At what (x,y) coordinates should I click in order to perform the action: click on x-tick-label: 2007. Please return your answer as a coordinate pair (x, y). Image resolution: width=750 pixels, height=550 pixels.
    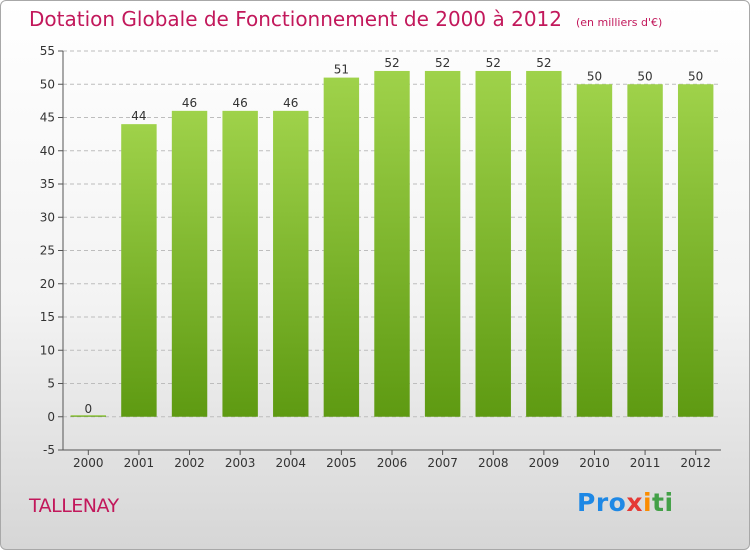
    Looking at the image, I should click on (442, 463).